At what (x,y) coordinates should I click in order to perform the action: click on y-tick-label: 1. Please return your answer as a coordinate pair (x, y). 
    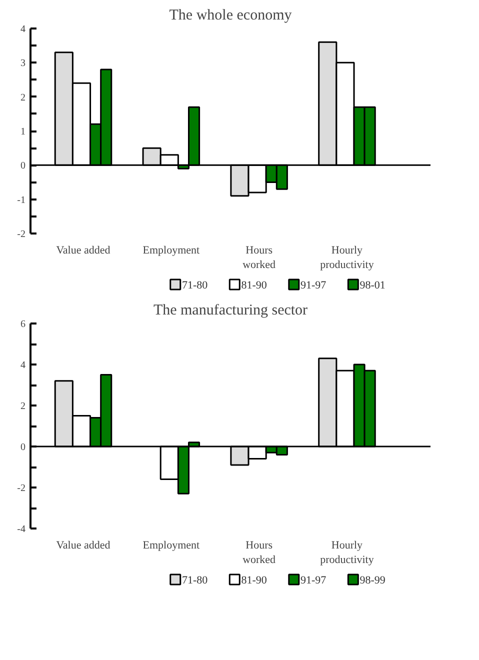
    Looking at the image, I should click on (23, 132).